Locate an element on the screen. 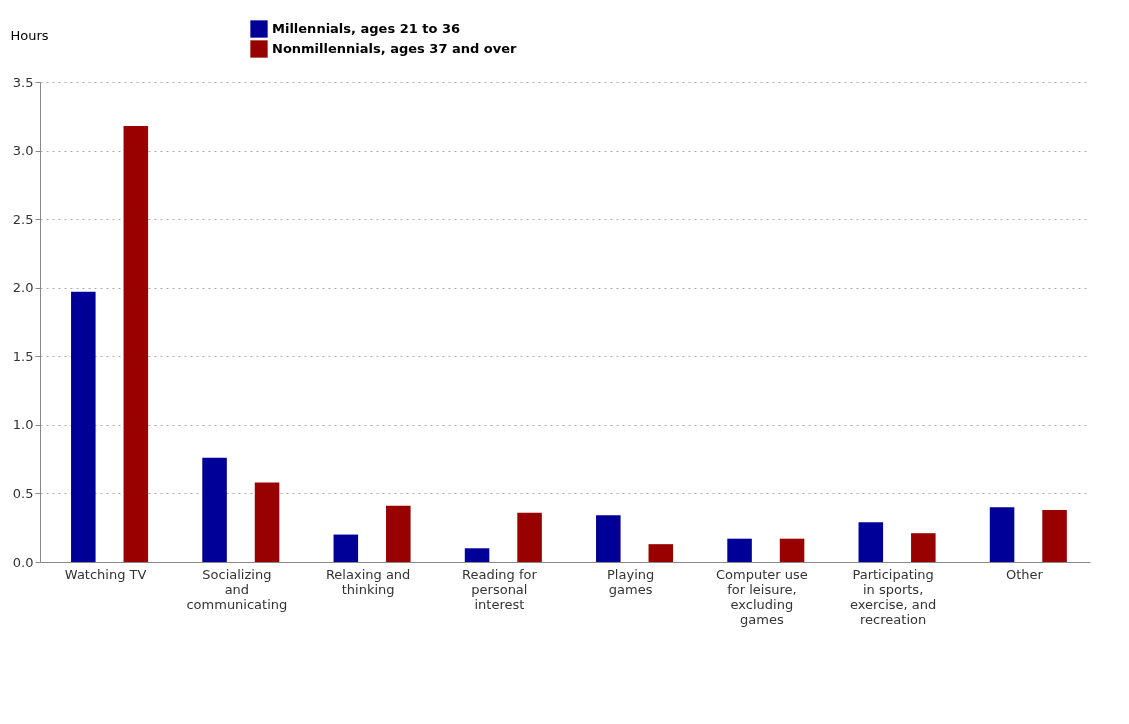 This screenshot has height=724, width=1129. y-tick-label: 0.5 is located at coordinates (23, 493).